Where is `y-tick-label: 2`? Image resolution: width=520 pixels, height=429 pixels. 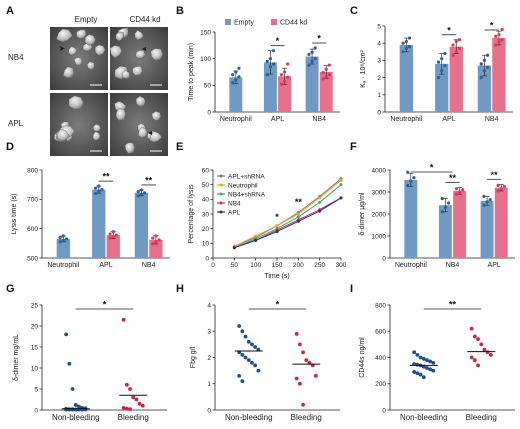
y-tick-label: 2 is located at coordinates (379, 78).